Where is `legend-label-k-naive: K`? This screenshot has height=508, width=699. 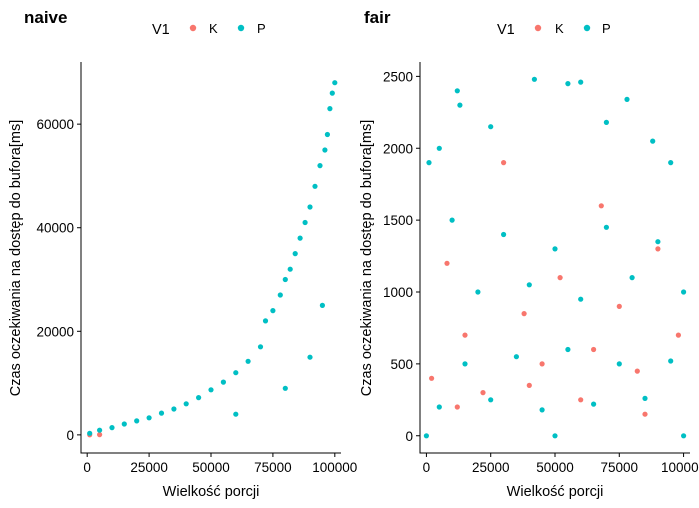 legend-label-k-naive: K is located at coordinates (213, 28).